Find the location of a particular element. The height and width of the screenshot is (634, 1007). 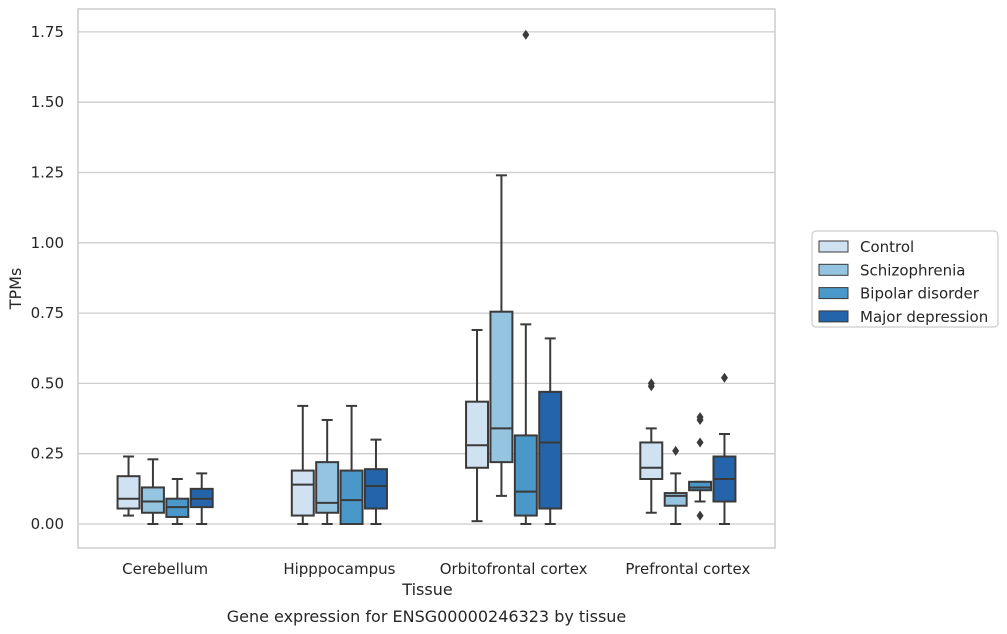

y-tick-label: 1.50 is located at coordinates (47, 102).